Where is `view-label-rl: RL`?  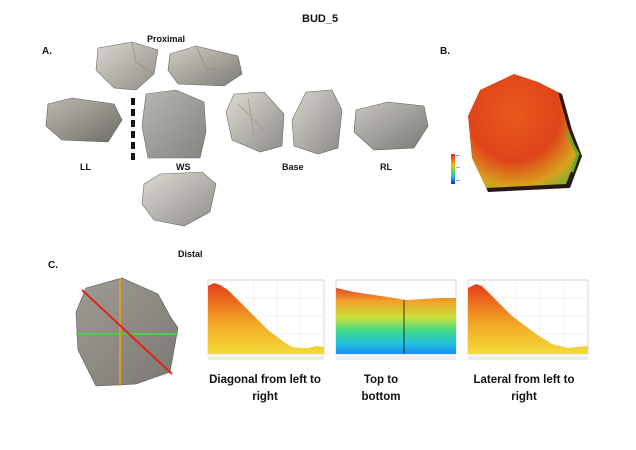 view-label-rl: RL is located at coordinates (386, 167).